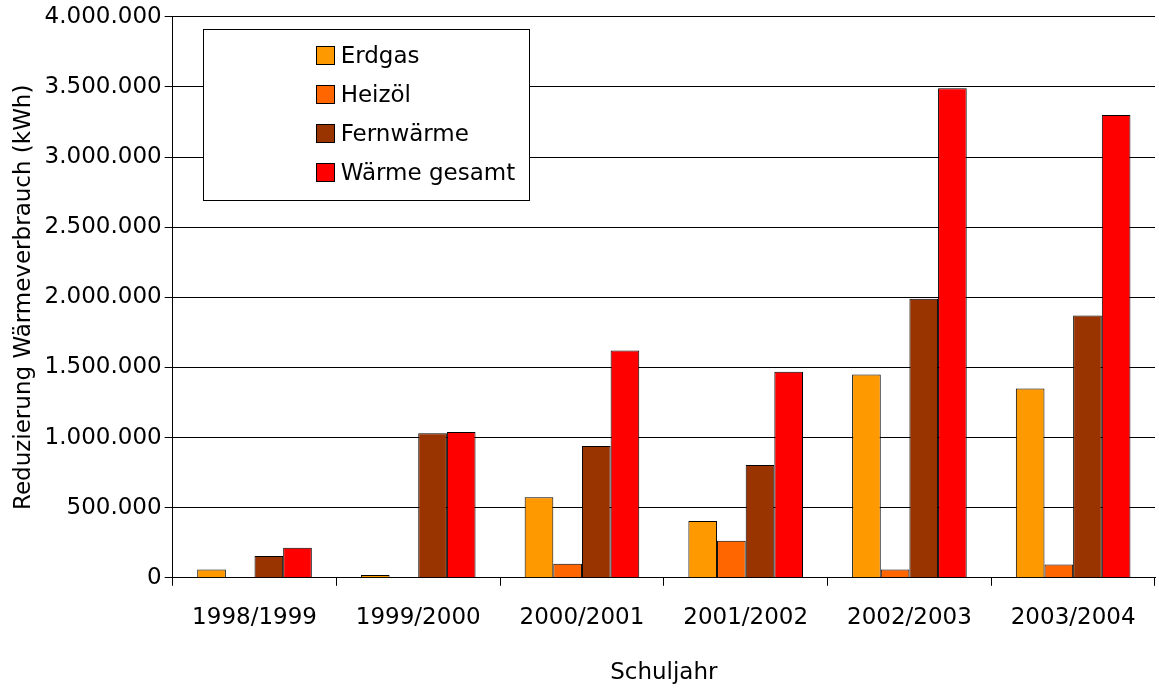  Describe the element at coordinates (428, 172) in the screenshot. I see `legend-label: Wärme gesamt` at that location.